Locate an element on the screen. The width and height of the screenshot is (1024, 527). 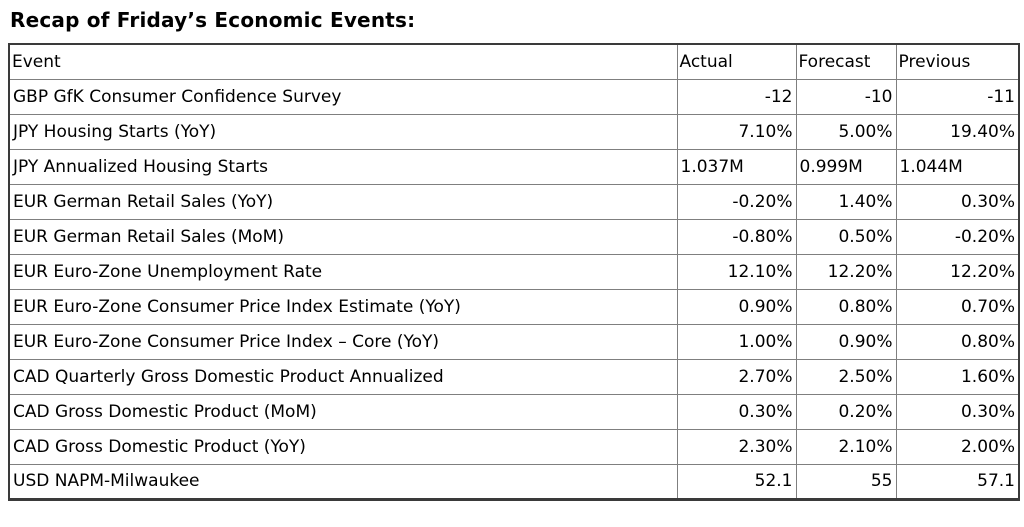
previous-cell: 12.20% is located at coordinates (957, 271).